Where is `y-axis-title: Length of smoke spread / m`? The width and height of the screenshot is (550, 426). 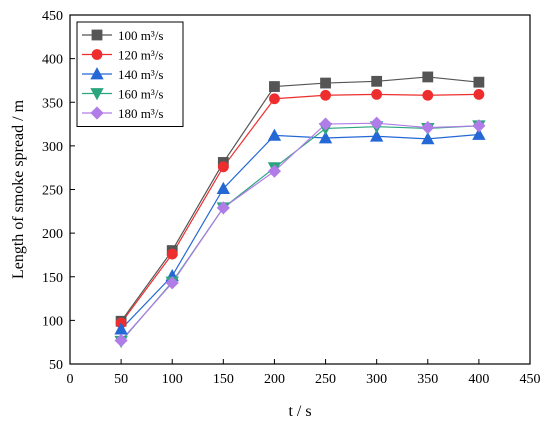
y-axis-title: Length of smoke spread / m is located at coordinates (18, 189).